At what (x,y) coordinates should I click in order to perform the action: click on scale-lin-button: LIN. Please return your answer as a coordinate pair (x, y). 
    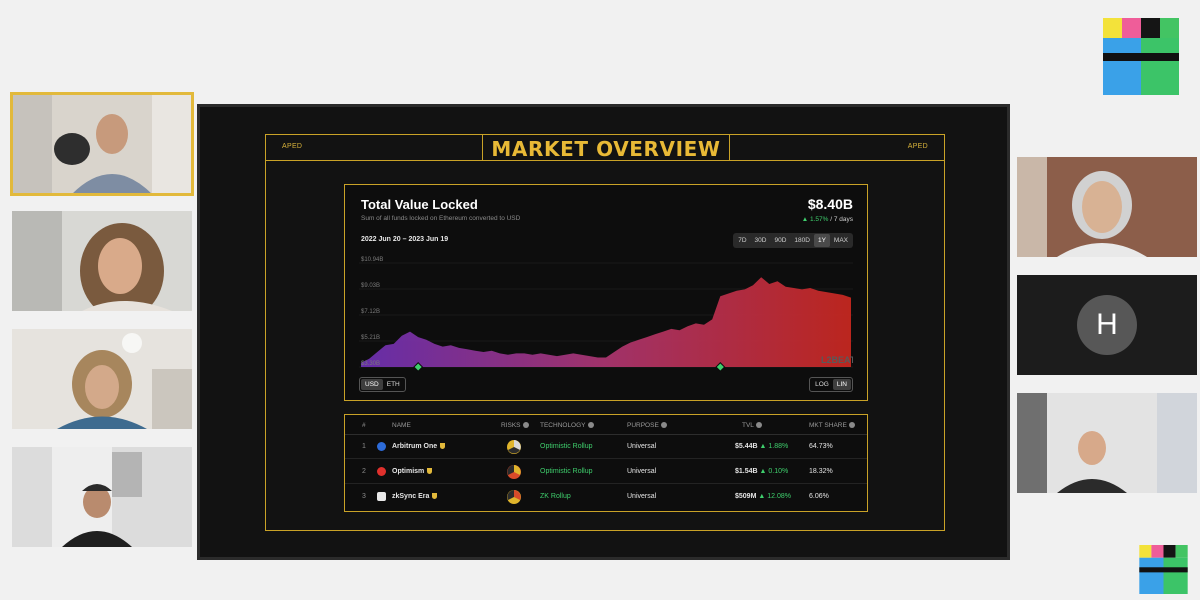
    Looking at the image, I should click on (841, 384).